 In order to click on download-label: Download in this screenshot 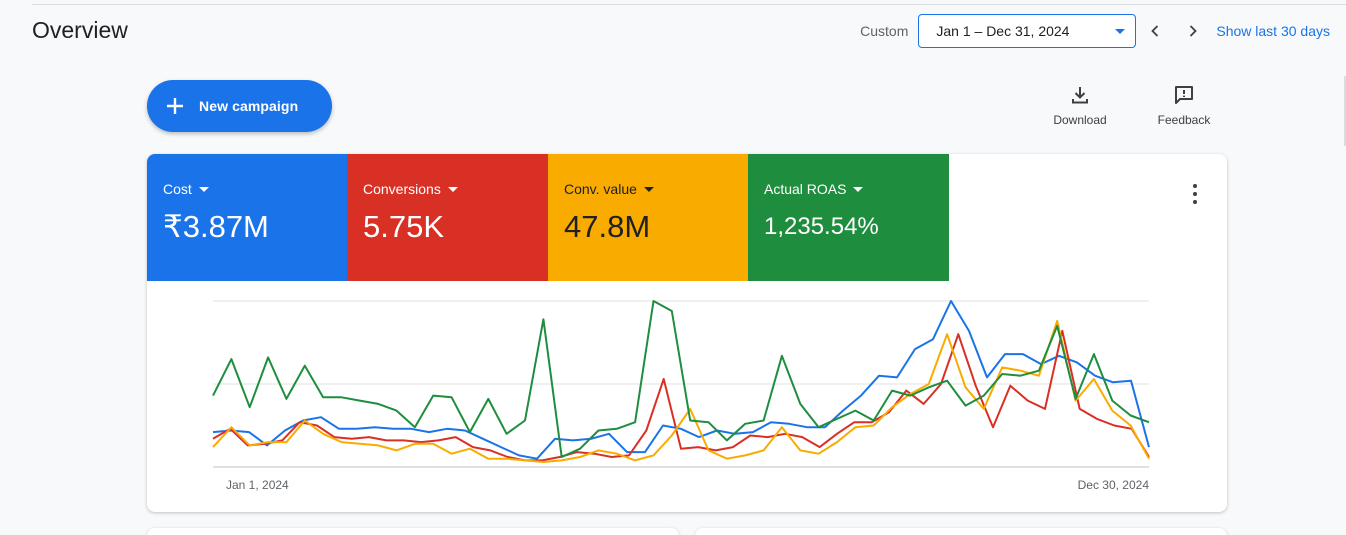, I will do `click(1080, 120)`.